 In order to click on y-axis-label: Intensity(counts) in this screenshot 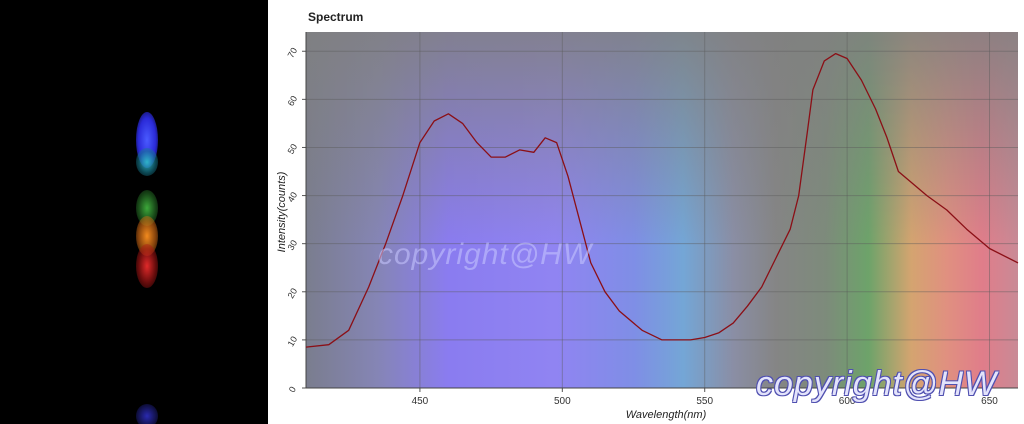, I will do `click(282, 211)`.